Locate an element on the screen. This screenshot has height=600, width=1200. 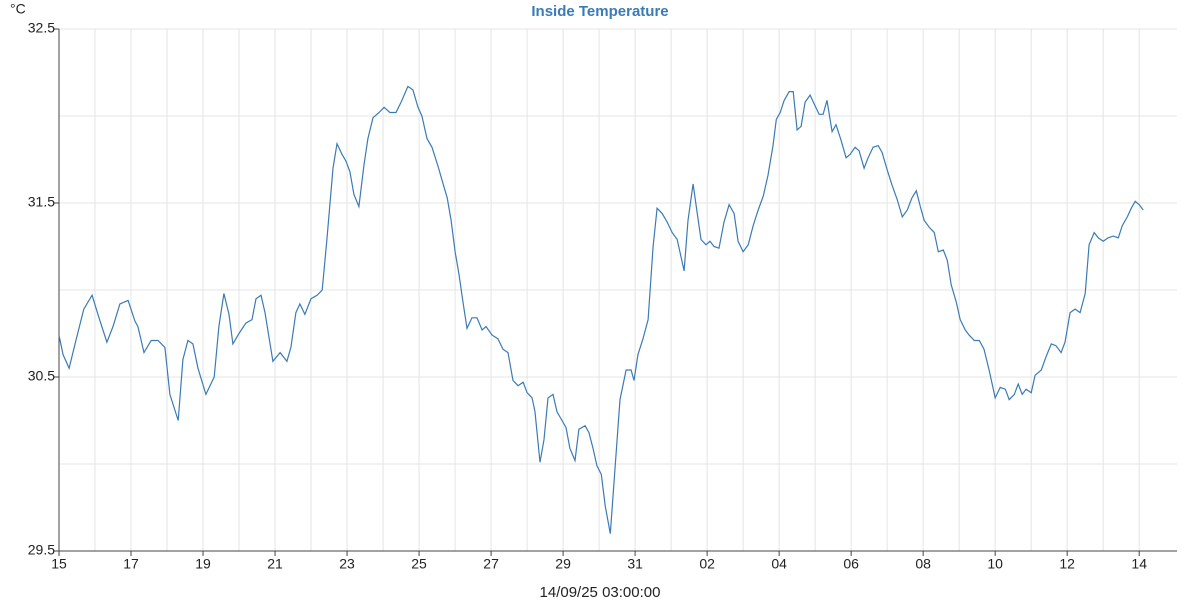
x-tick-label: 21 is located at coordinates (275, 564).